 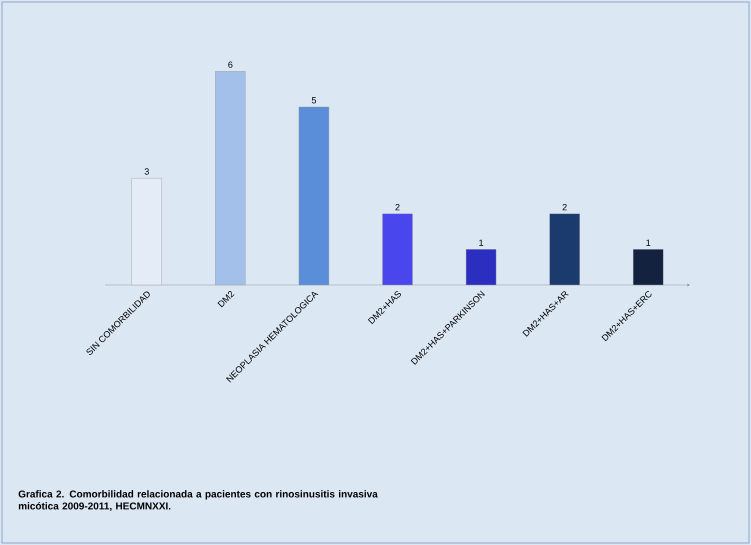 I want to click on data-label: 3, so click(x=146, y=171).